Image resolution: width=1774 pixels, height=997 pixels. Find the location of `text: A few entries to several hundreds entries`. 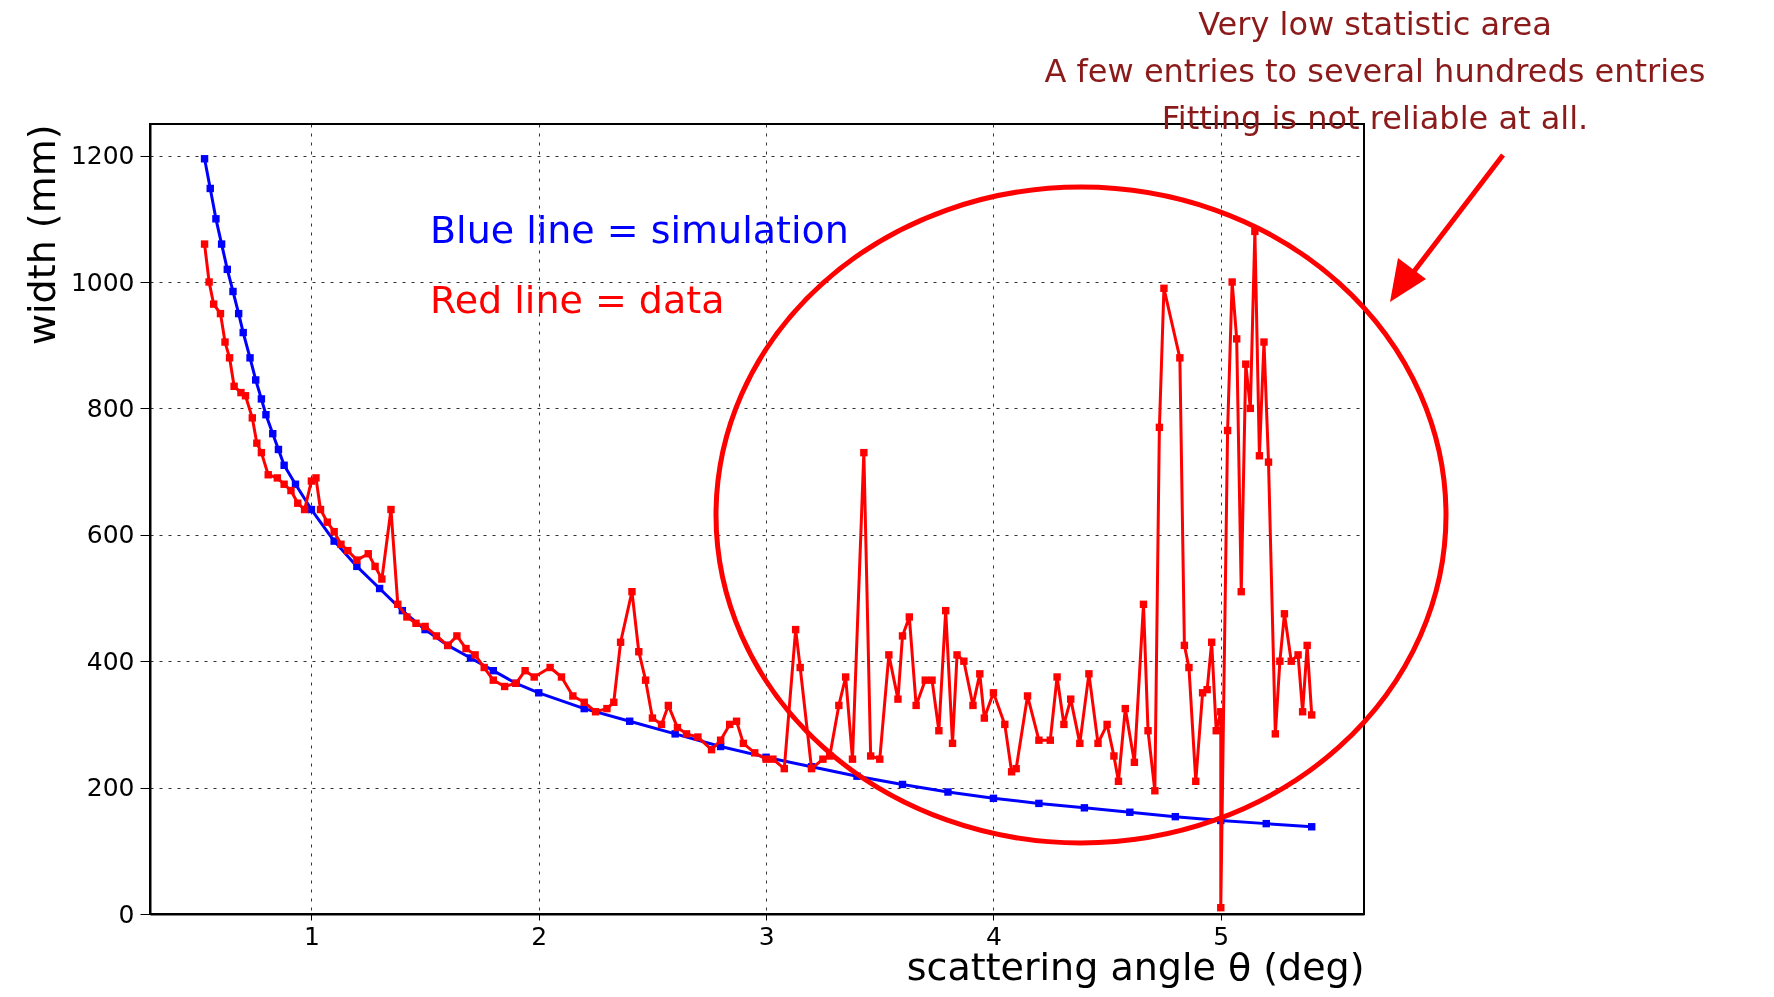

text: A few entries to several hundreds entries is located at coordinates (1375, 71).